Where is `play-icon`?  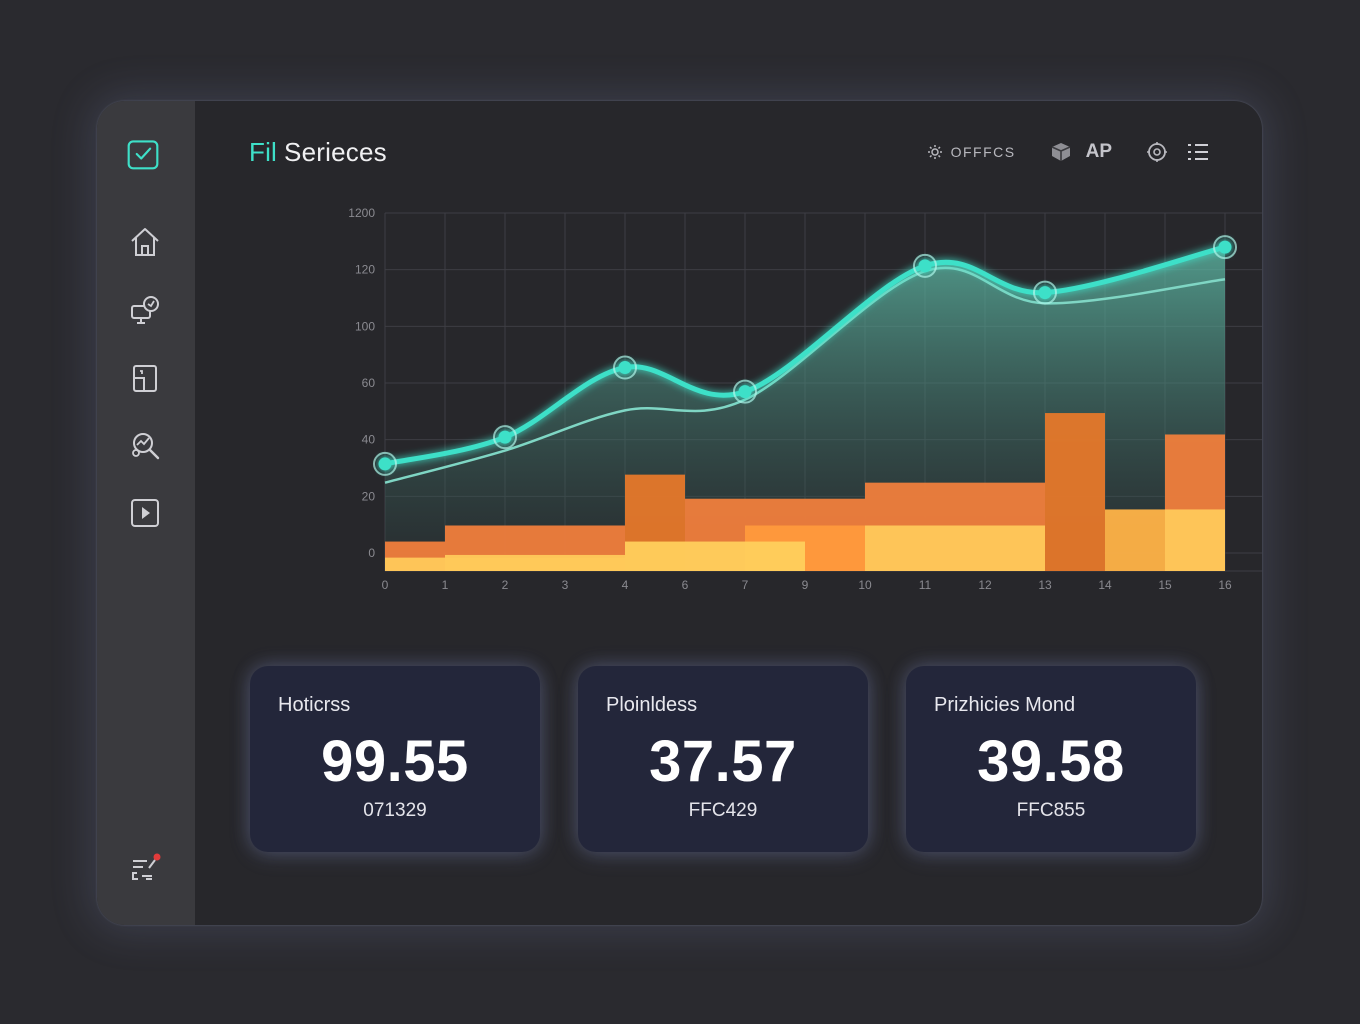
play-icon is located at coordinates (145, 513).